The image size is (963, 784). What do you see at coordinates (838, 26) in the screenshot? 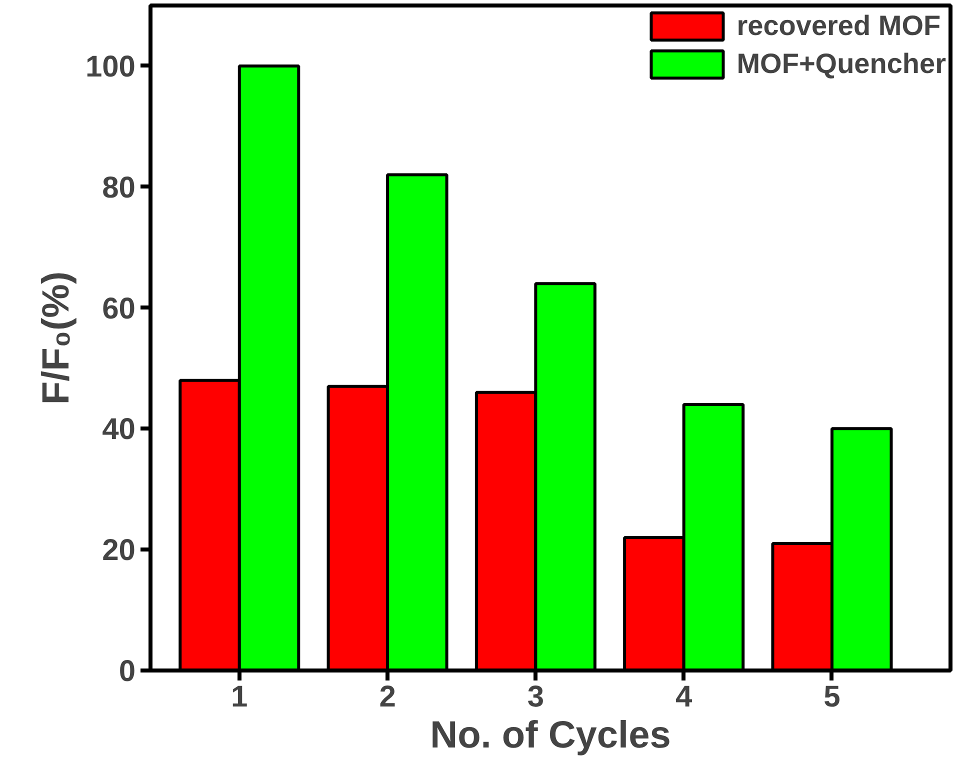
I see `legend-label: recovered MOF` at bounding box center [838, 26].